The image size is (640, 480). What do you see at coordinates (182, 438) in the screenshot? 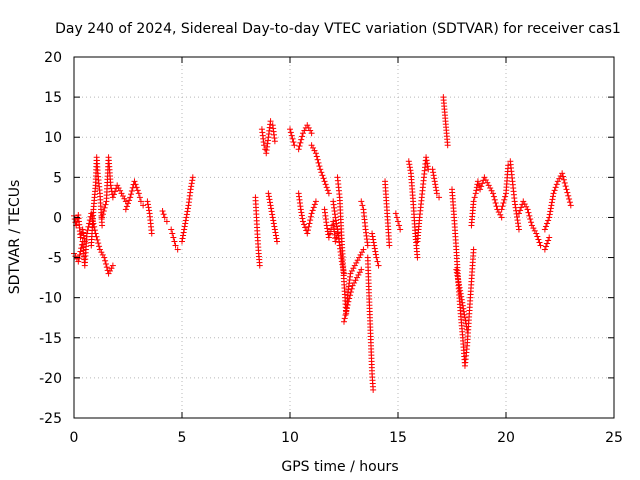
I see `x-tick-label: 5` at bounding box center [182, 438].